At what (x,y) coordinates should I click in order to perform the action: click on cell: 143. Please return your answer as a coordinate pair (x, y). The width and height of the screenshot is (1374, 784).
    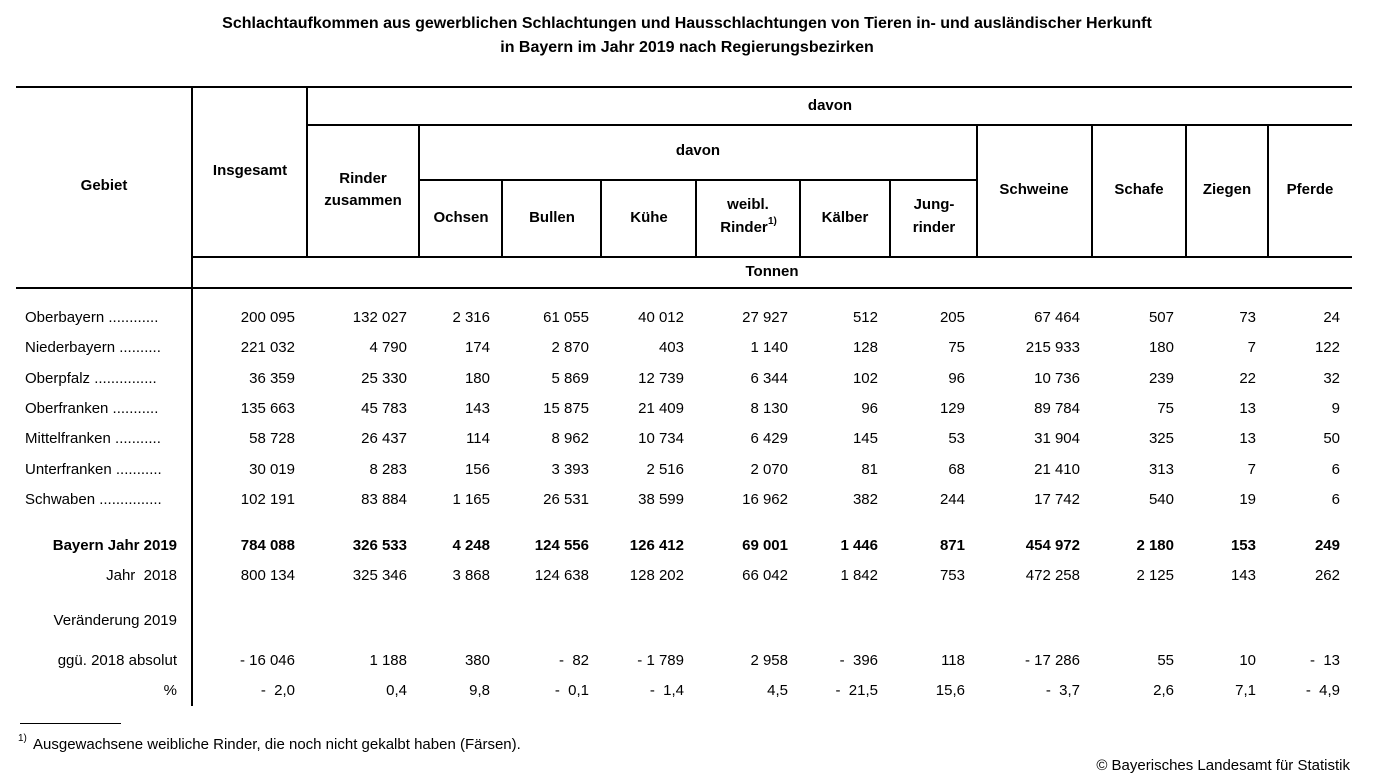
    Looking at the image, I should click on (477, 408).